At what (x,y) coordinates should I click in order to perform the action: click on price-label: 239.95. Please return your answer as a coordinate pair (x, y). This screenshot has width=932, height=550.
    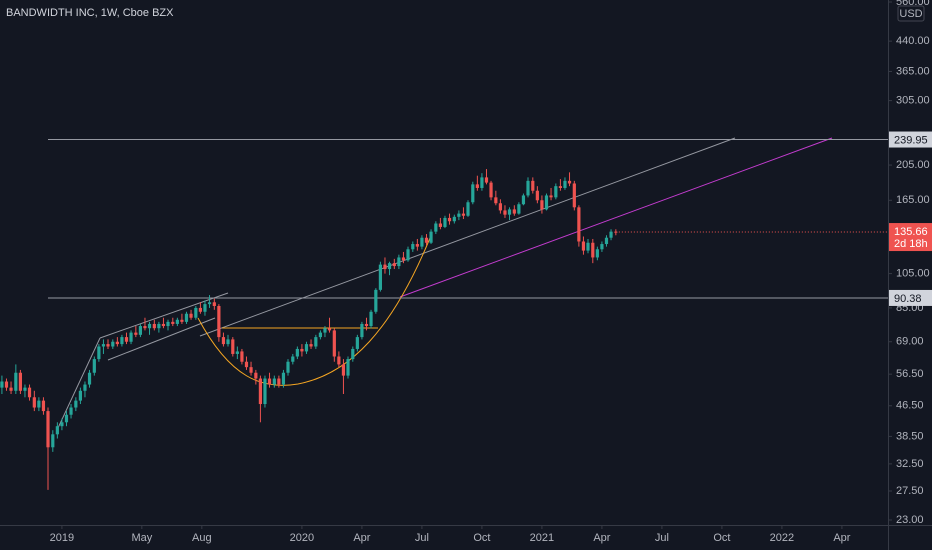
    Looking at the image, I should click on (911, 140).